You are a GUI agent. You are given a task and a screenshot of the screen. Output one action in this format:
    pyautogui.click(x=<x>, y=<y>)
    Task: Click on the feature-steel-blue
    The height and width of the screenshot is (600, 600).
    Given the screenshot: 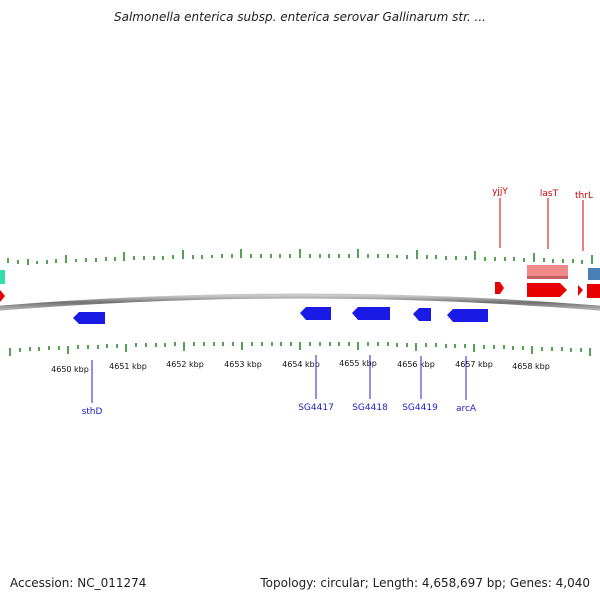 What is the action you would take?
    pyautogui.click(x=594, y=274)
    